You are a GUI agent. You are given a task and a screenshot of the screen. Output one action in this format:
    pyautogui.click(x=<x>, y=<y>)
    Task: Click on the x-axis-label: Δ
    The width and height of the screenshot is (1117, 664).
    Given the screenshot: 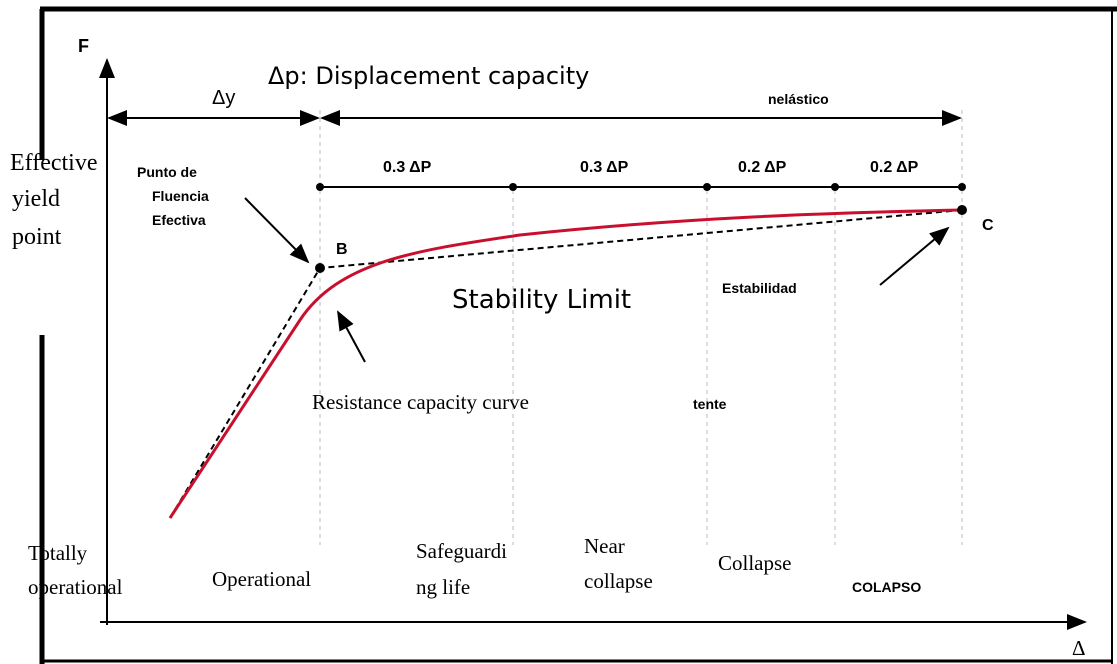 What is the action you would take?
    pyautogui.click(x=1079, y=648)
    